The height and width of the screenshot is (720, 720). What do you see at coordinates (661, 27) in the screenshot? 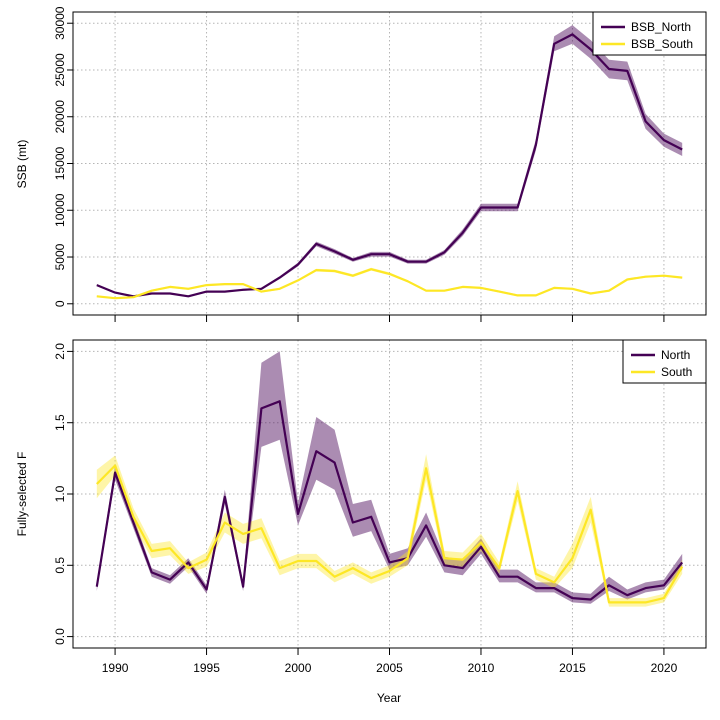
I see `legend-label-bsb_north: BSB_North` at bounding box center [661, 27].